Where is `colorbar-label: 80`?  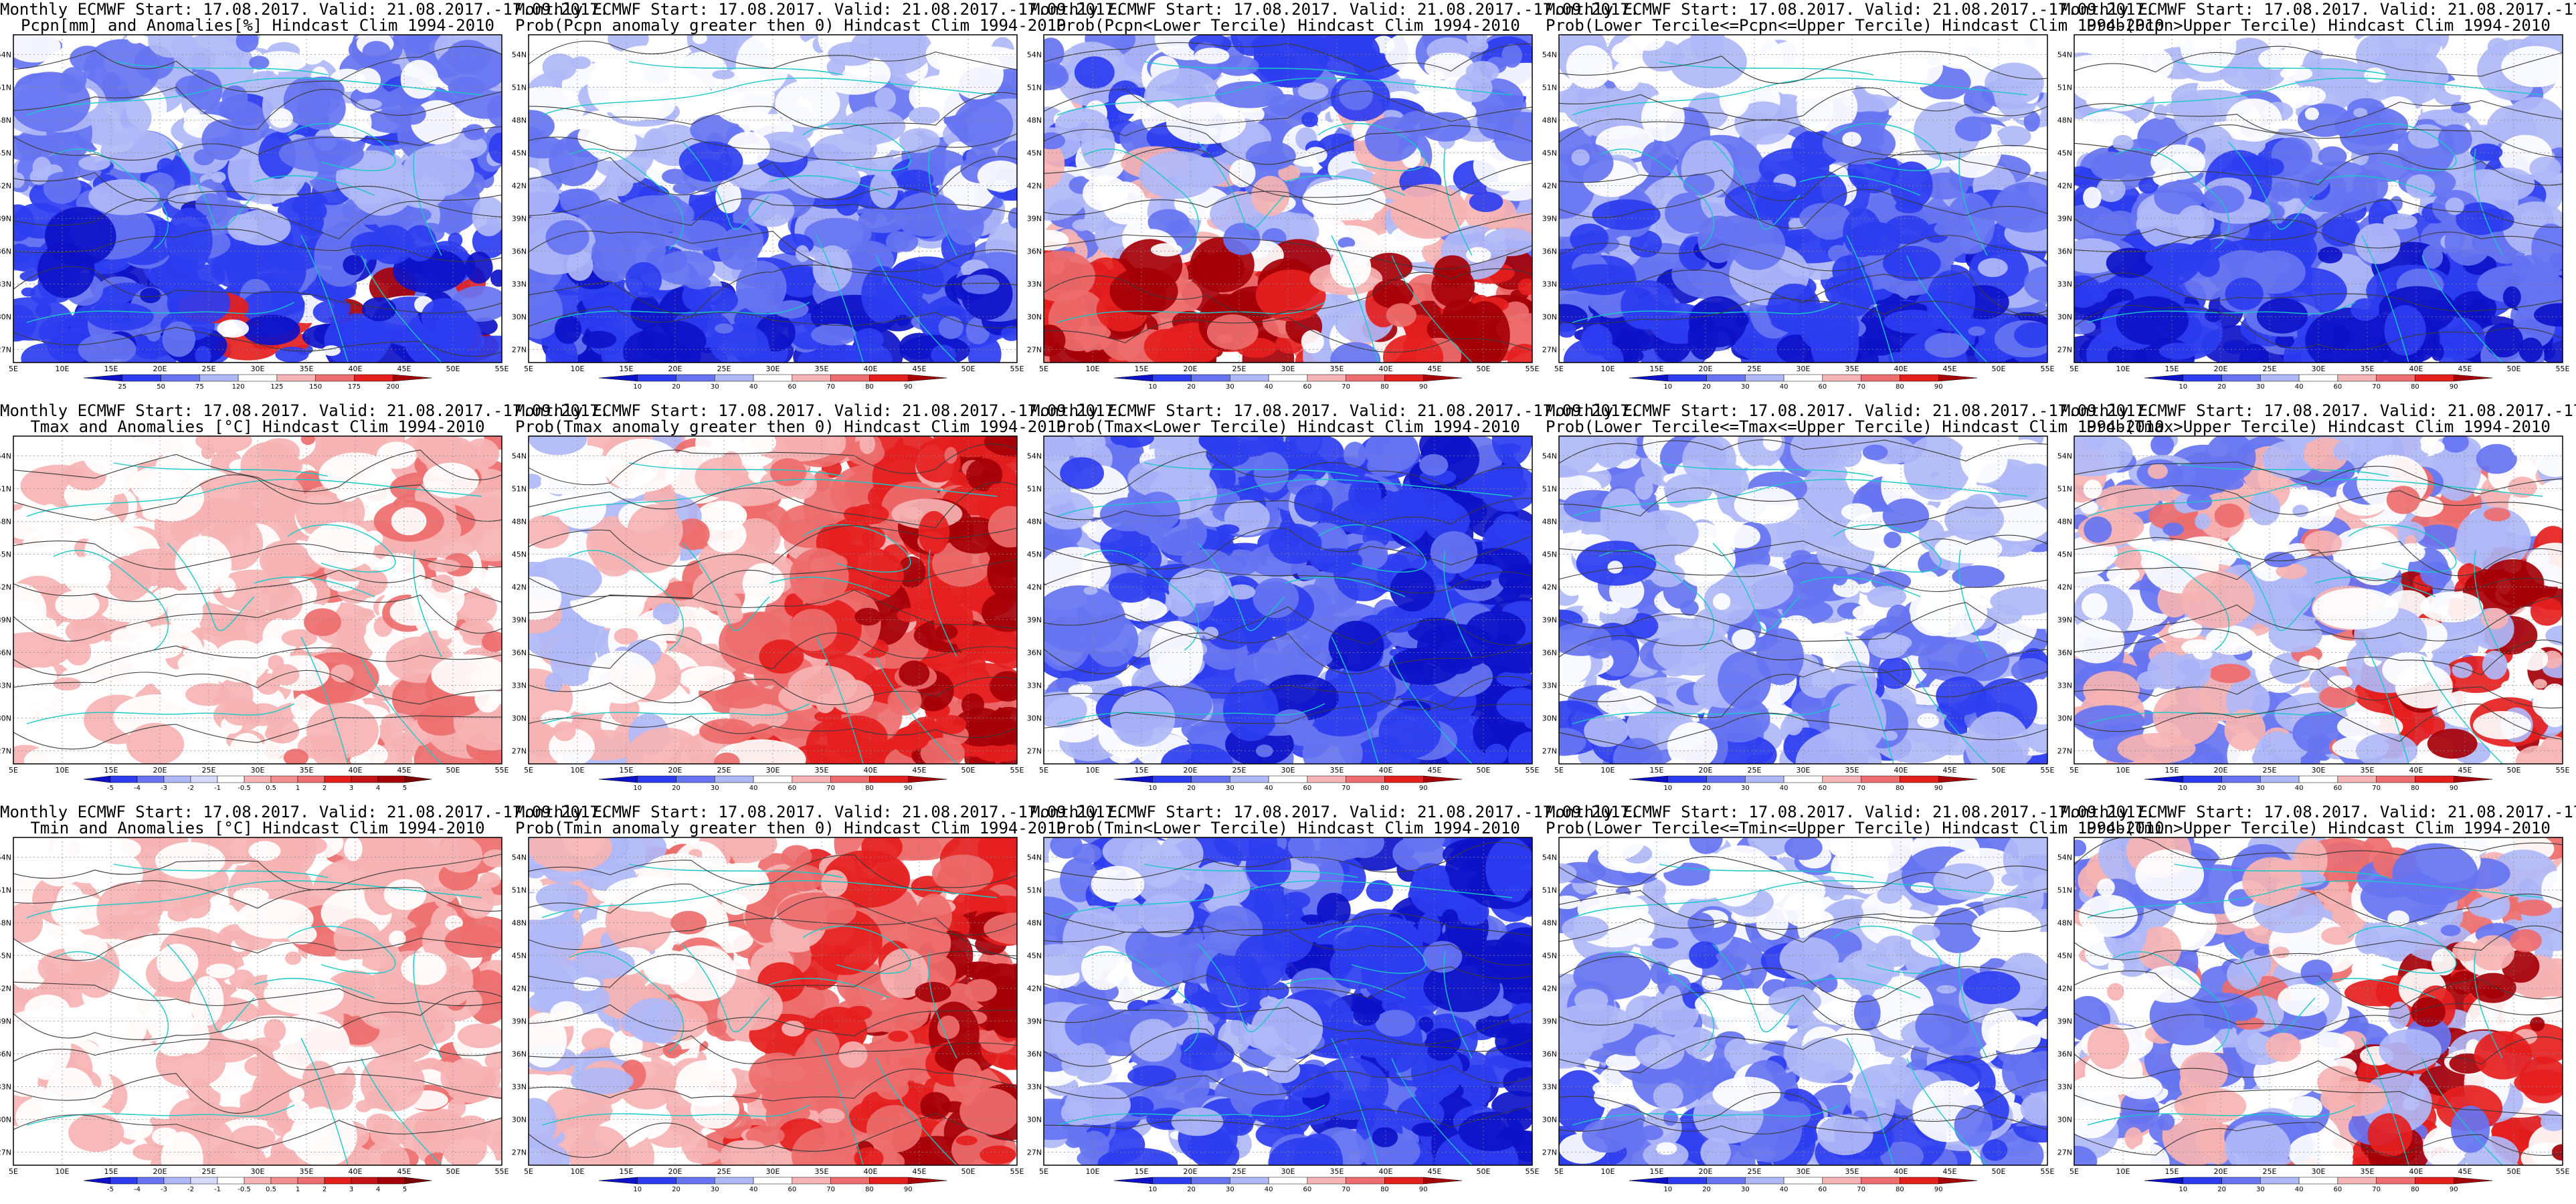 colorbar-label: 80 is located at coordinates (2415, 788).